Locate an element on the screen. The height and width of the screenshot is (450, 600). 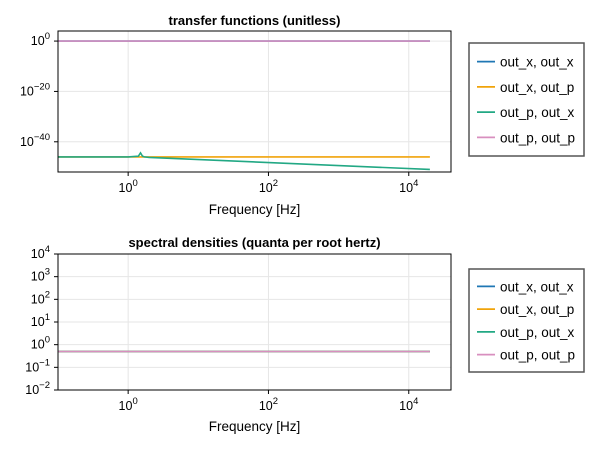
y-tick-label: 10³ is located at coordinates (40, 275).